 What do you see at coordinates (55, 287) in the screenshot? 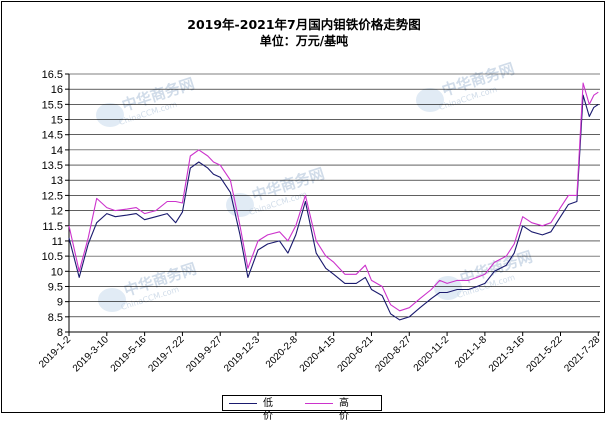
I see `y-tick-label: 9.5` at bounding box center [55, 287].